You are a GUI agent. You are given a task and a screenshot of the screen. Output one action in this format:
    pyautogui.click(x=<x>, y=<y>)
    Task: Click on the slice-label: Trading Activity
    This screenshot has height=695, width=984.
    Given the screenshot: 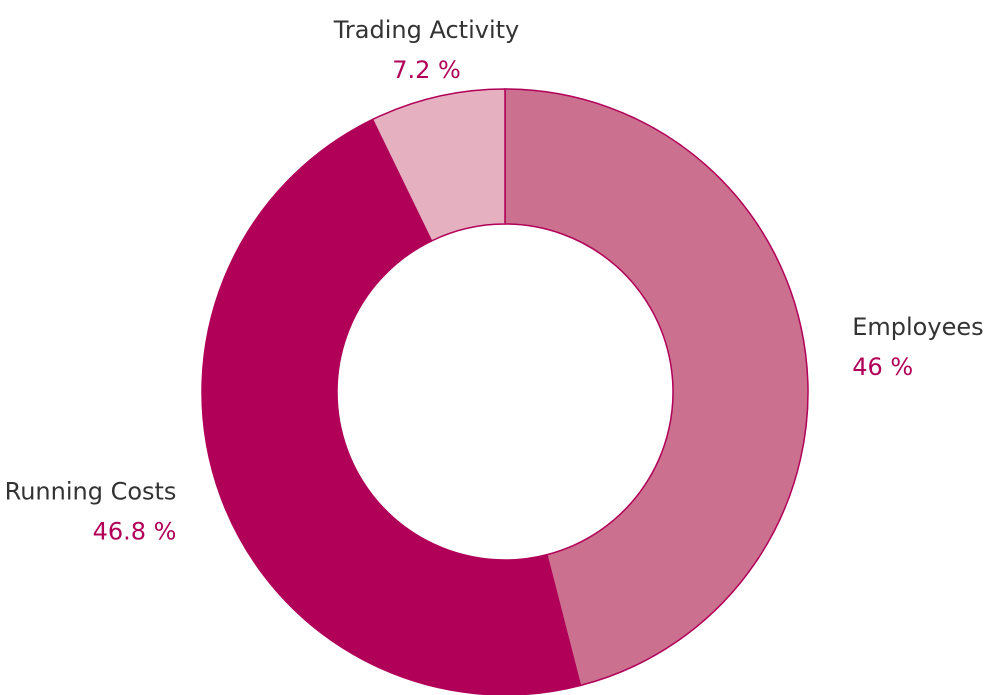 What is the action you would take?
    pyautogui.click(x=426, y=30)
    